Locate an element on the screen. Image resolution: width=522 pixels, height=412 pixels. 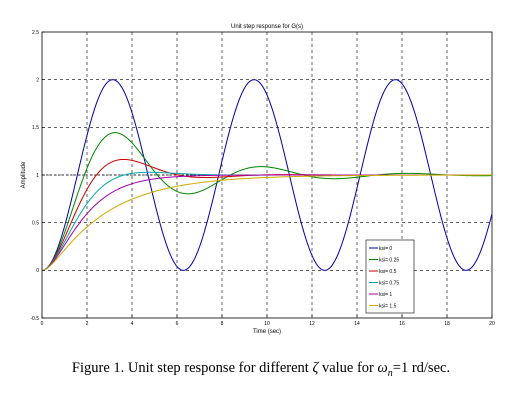
y-axis-ticks: -0.5 0 0.5 1 1.5 2 2.5 is located at coordinates (37, 176).